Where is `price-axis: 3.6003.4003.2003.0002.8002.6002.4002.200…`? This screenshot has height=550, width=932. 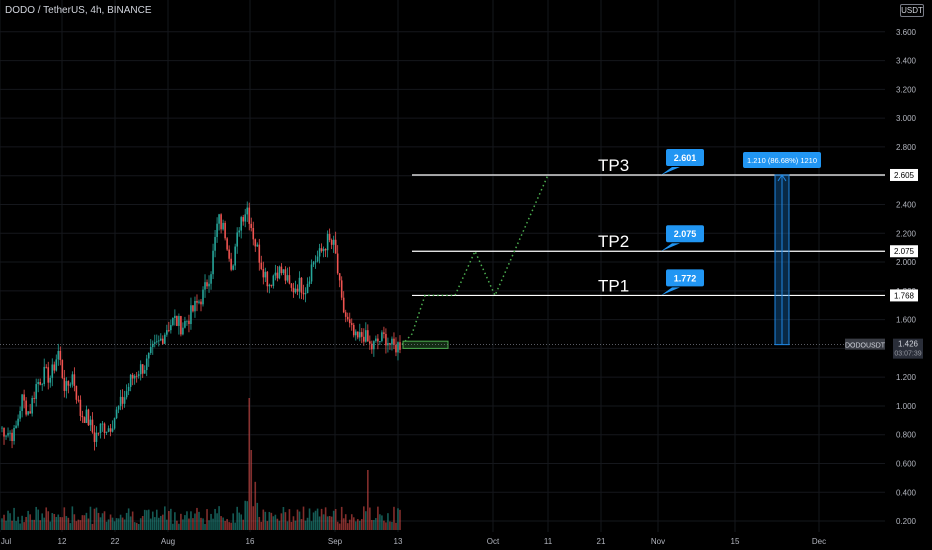
price-axis: 3.6003.4003.2003.0002.8002.6002.4002.200… is located at coordinates (884, 277).